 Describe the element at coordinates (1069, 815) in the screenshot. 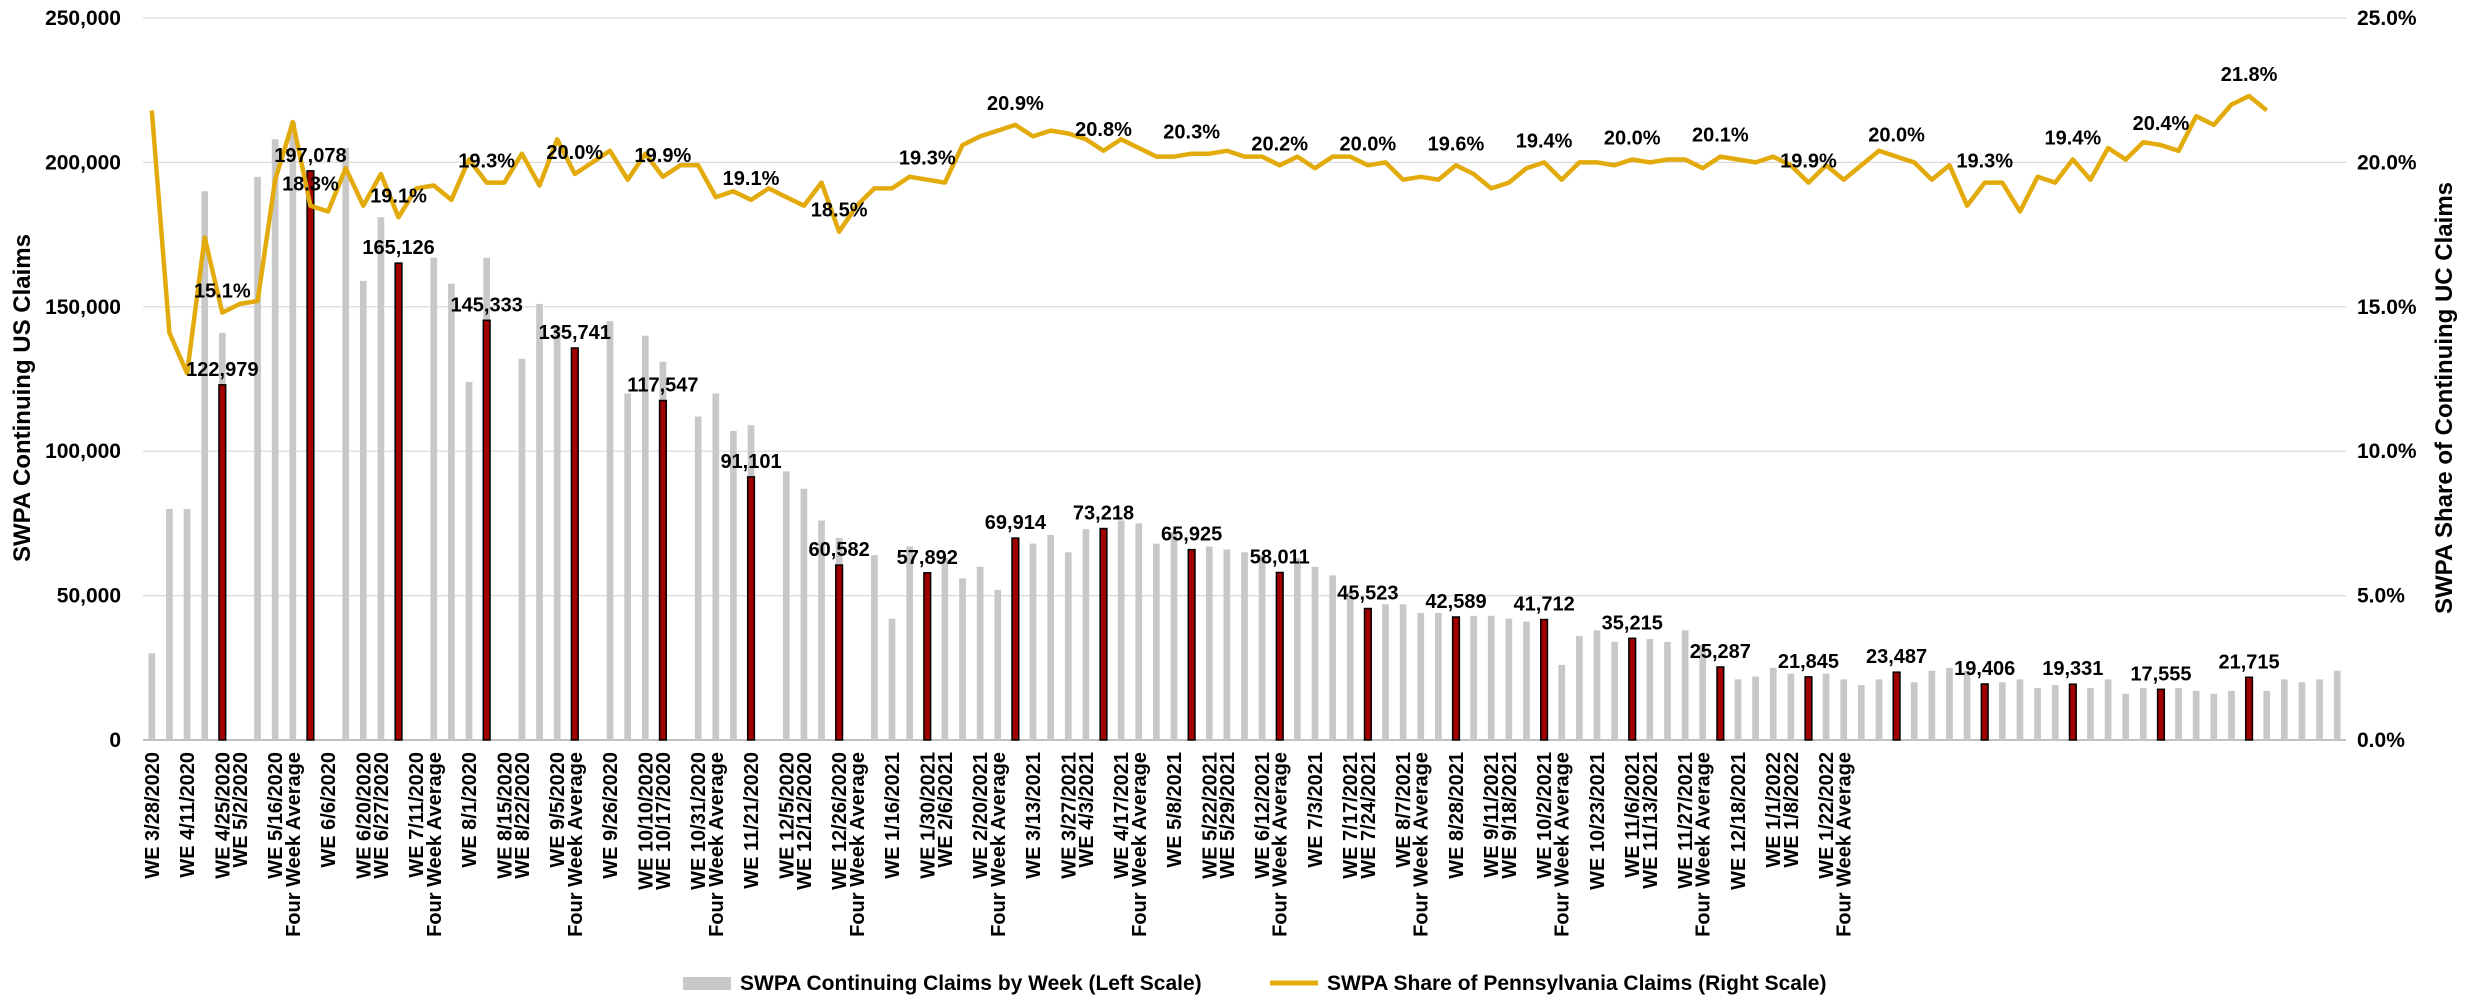

I see `x-tick-label: WE 3/27/2021` at that location.